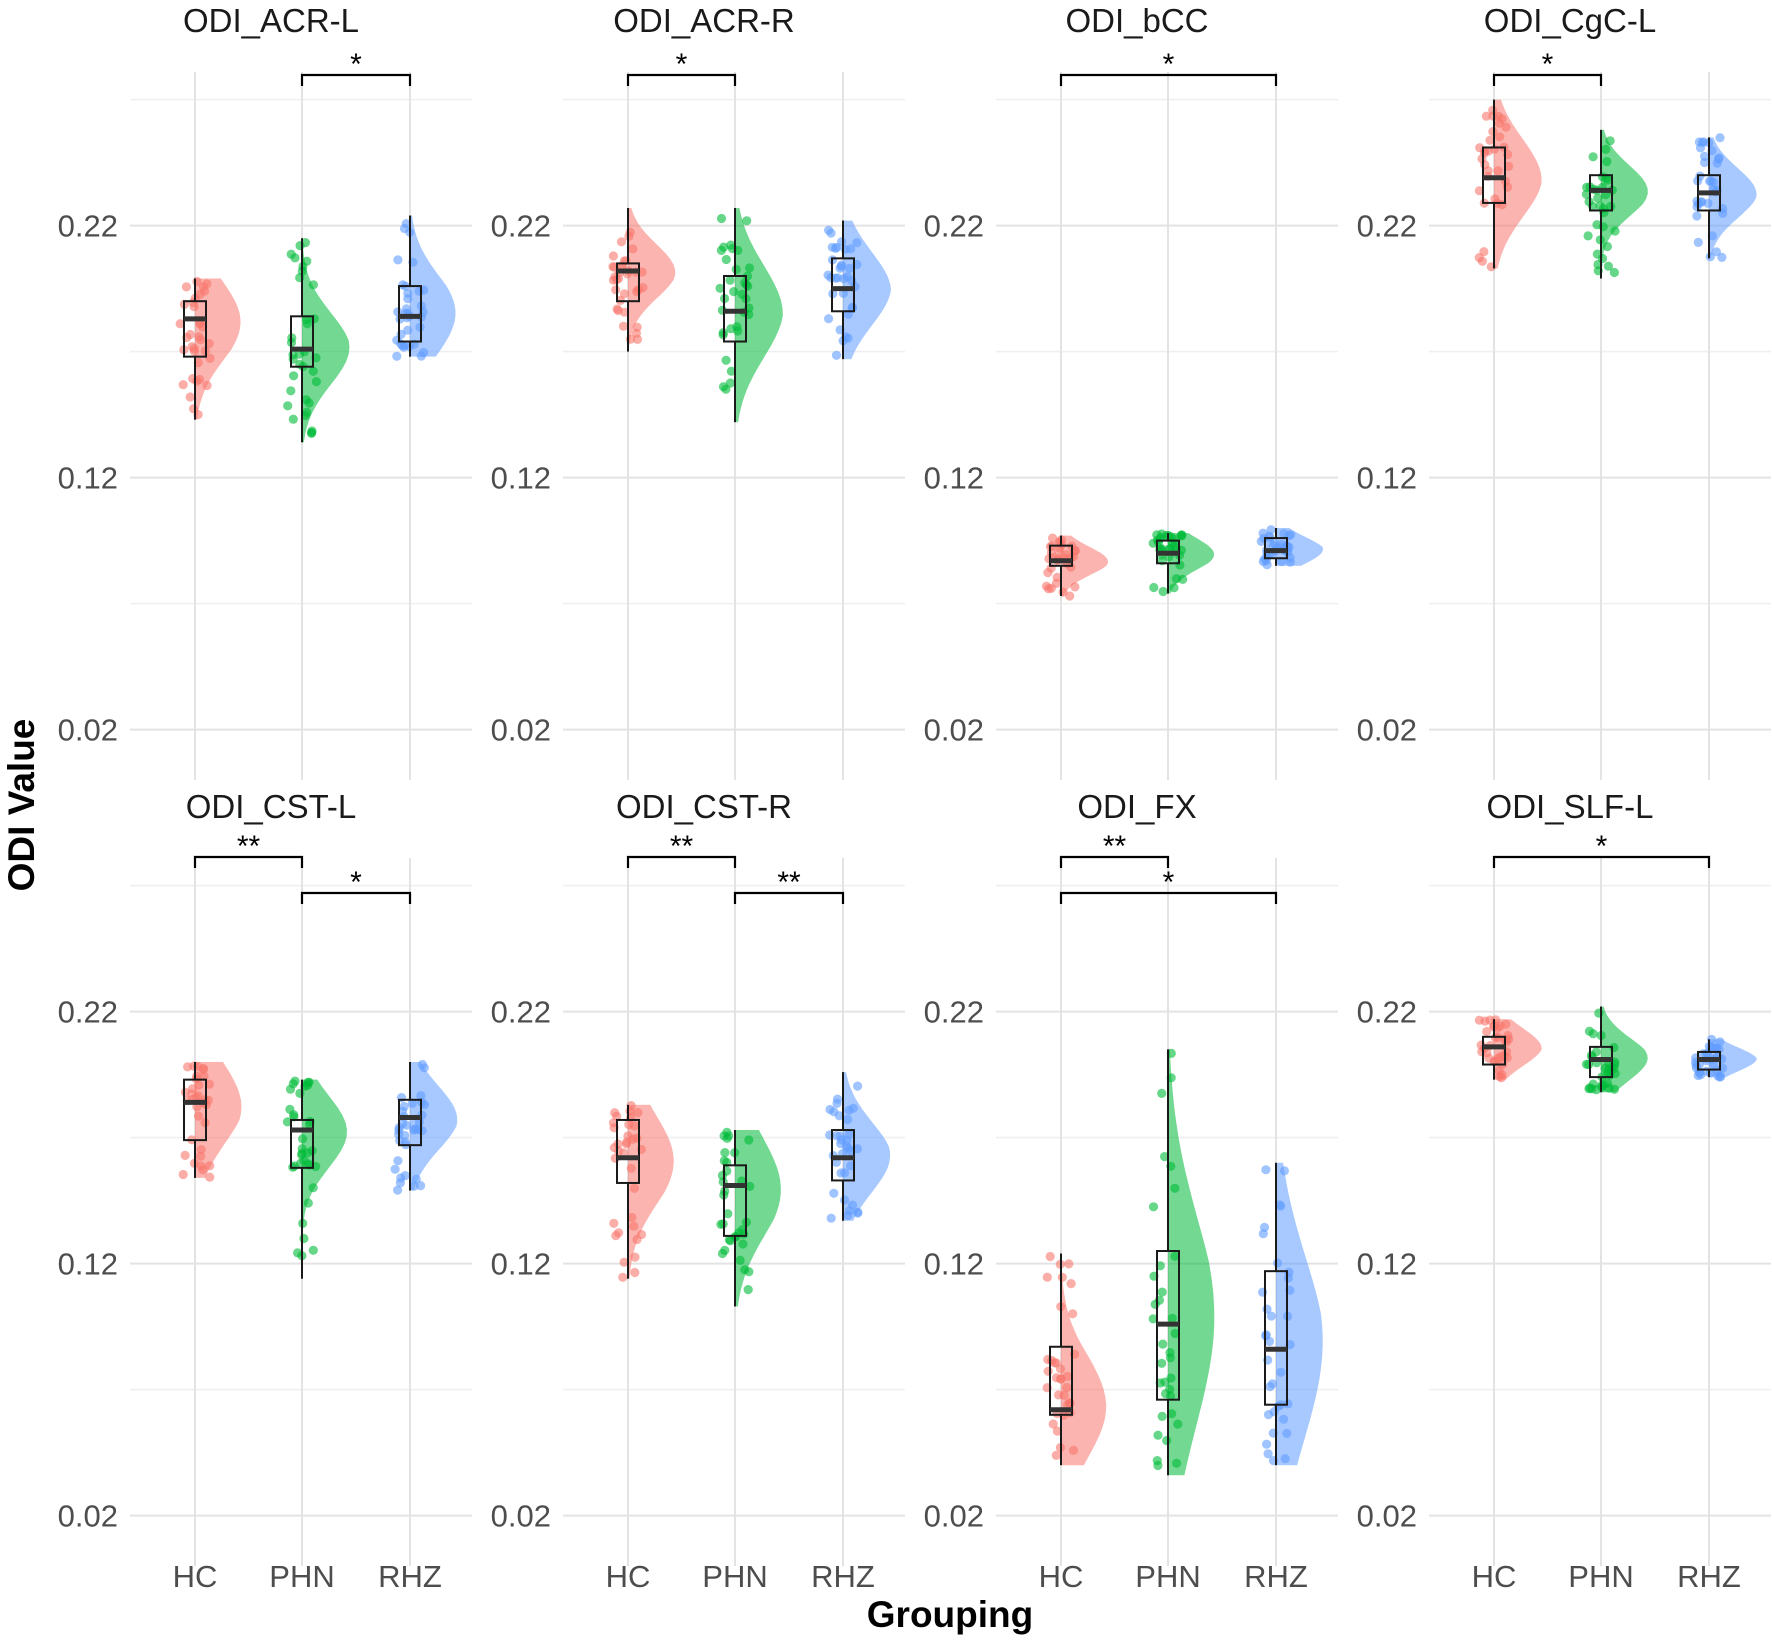 The image size is (1772, 1644). What do you see at coordinates (271, 806) in the screenshot?
I see `panel-title: ODI_CST-L` at bounding box center [271, 806].